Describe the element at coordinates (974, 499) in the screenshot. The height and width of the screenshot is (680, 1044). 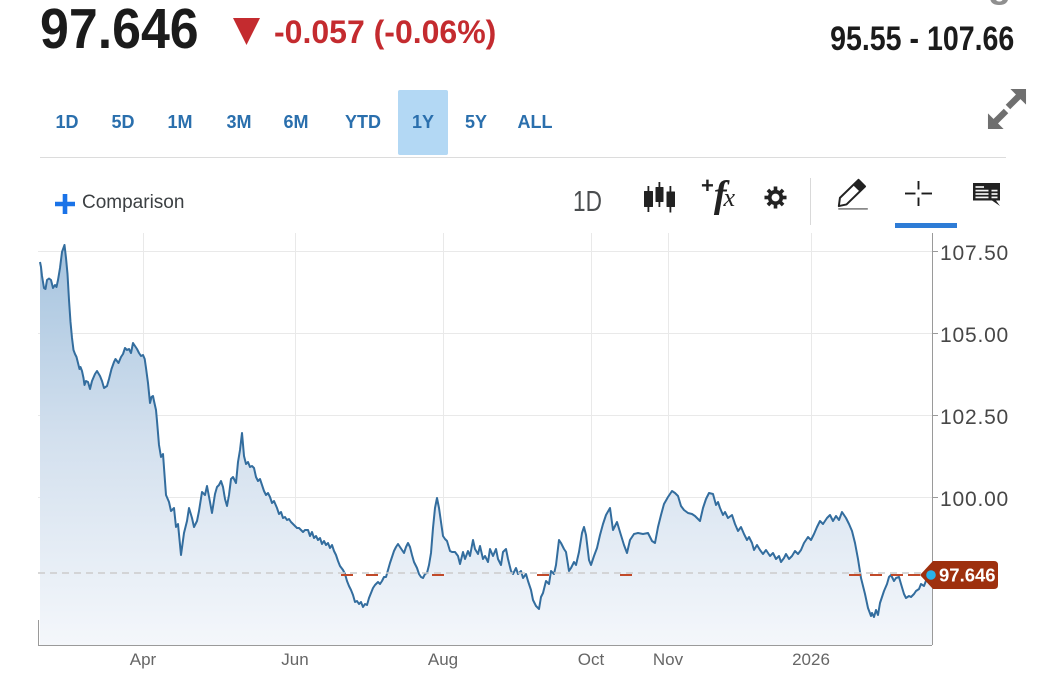
I see `svg-text: 100.00` at that location.